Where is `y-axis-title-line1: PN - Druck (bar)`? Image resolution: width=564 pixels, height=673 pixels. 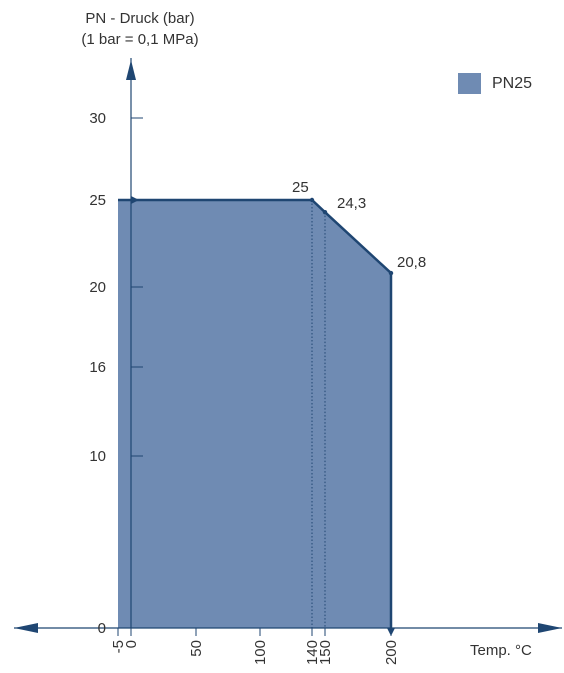
y-axis-title-line1: PN - Druck (bar) is located at coordinates (140, 18).